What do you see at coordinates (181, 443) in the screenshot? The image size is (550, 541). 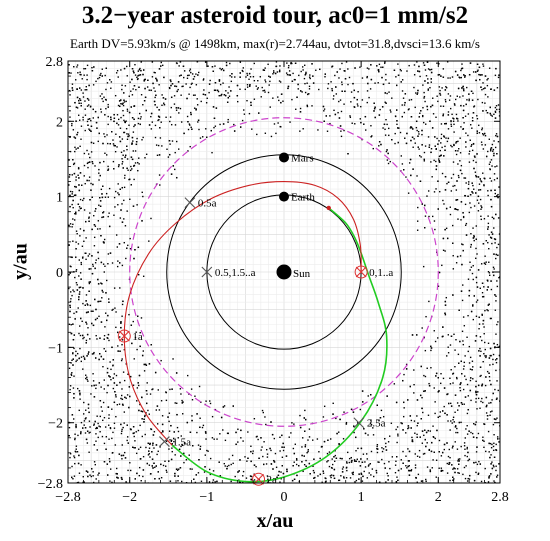 I see `marker-label-4: 1.5a` at bounding box center [181, 443].